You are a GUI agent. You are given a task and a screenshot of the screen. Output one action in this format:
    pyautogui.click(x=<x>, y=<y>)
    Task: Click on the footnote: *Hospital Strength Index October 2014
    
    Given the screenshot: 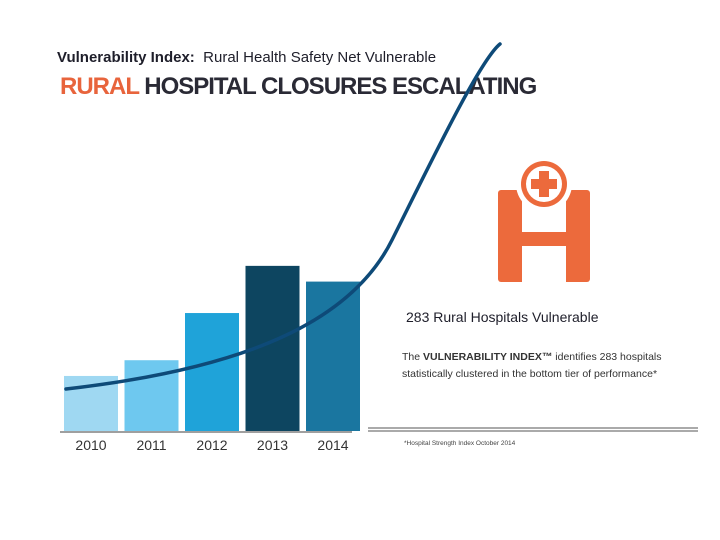 What is the action you would take?
    pyautogui.click(x=460, y=443)
    